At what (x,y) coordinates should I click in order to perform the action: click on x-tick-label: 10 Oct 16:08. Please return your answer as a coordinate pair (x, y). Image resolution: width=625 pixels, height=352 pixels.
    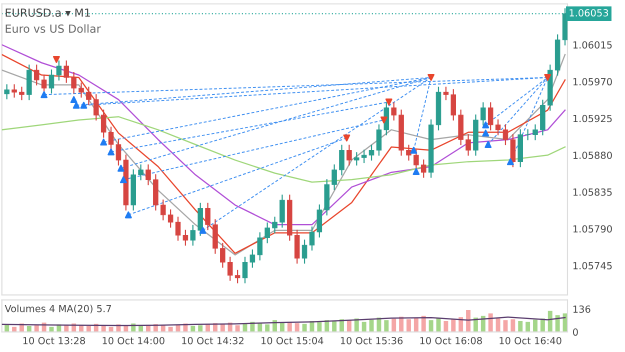
    Looking at the image, I should click on (451, 340).